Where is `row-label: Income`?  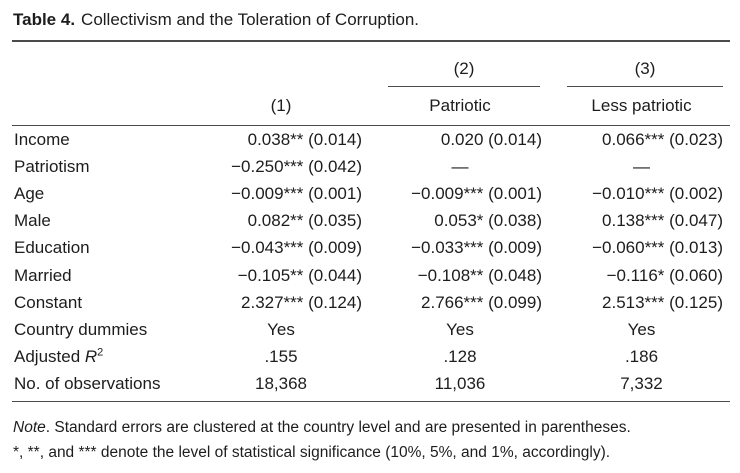
row-label: Income is located at coordinates (42, 139).